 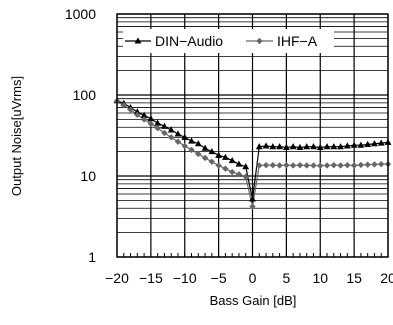 What do you see at coordinates (151, 278) in the screenshot?
I see `x-tick-label: −15` at bounding box center [151, 278].